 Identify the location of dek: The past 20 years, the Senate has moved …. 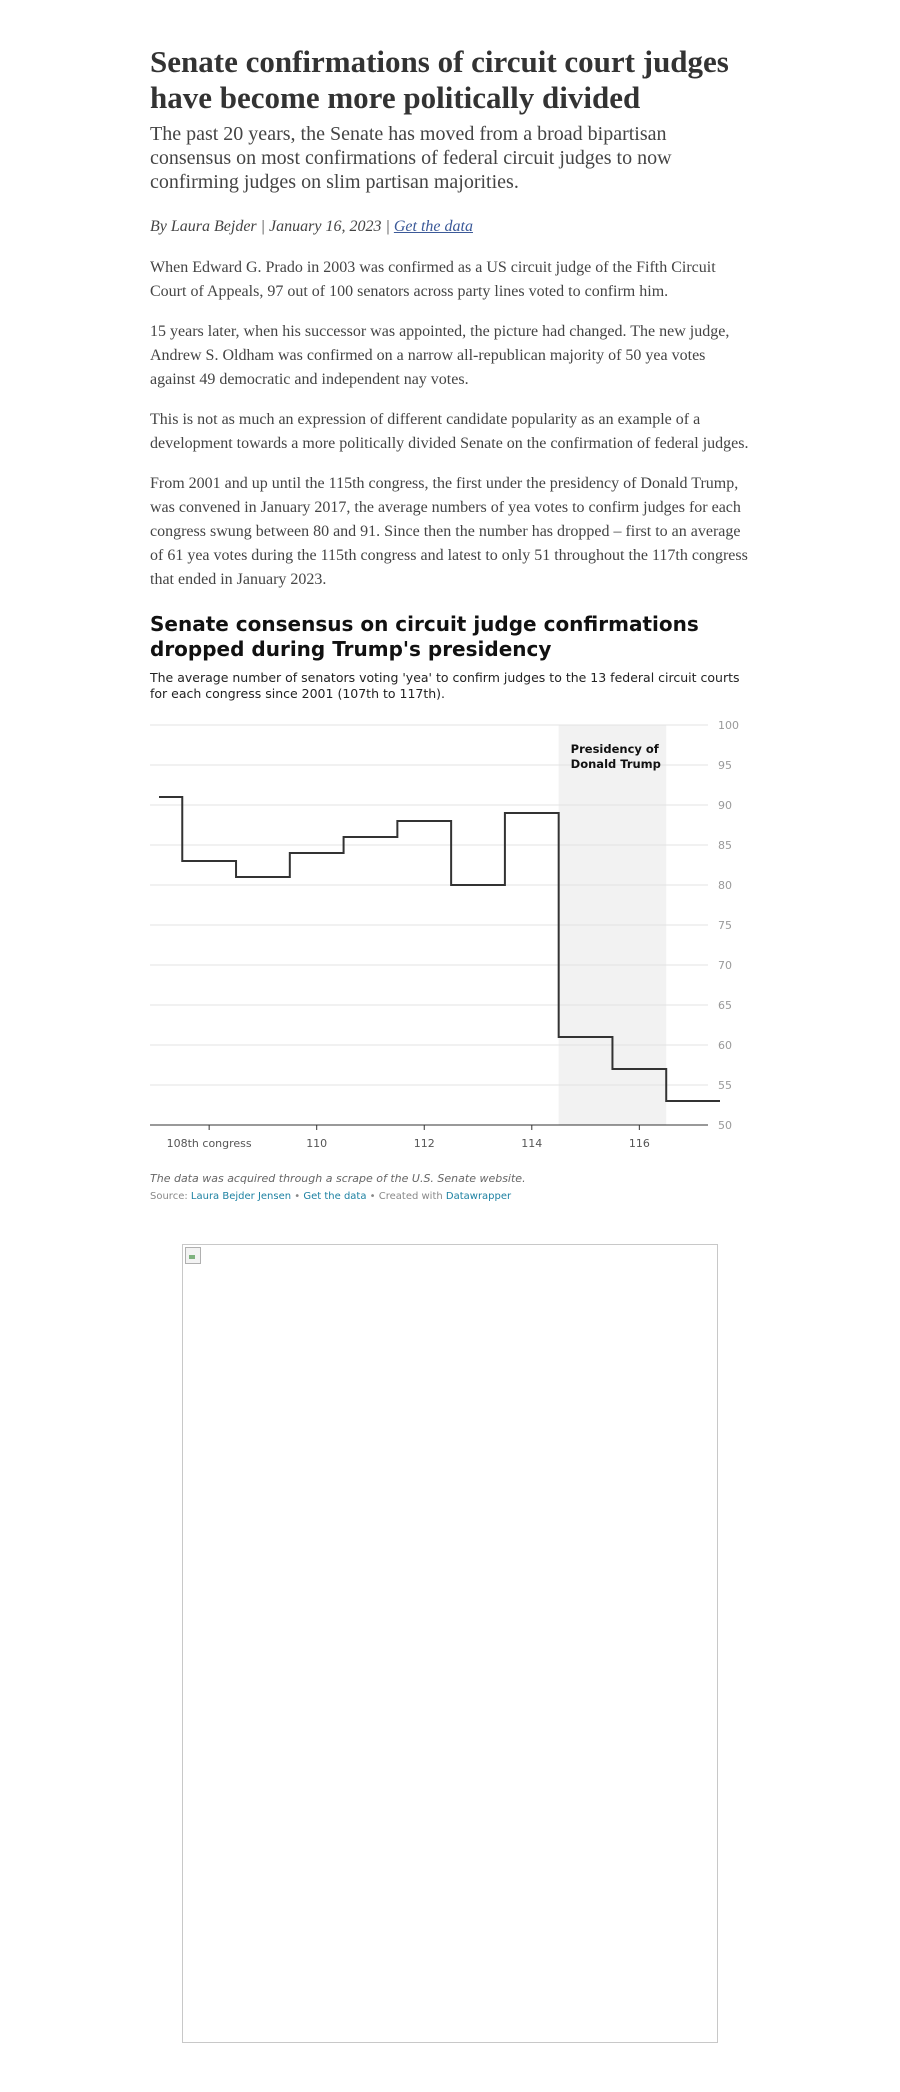
(411, 158).